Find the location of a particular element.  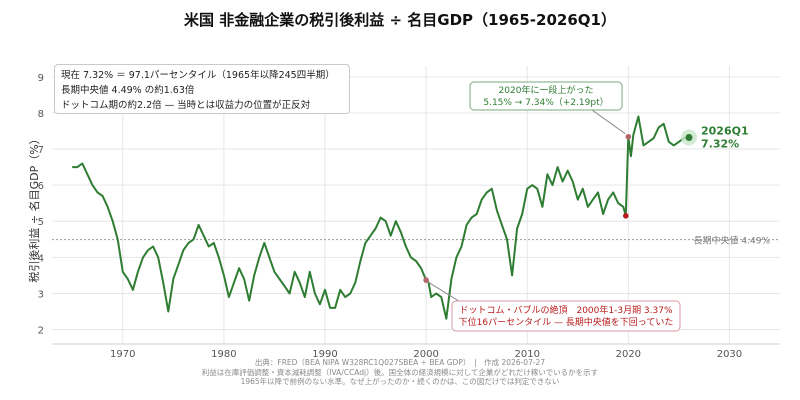

y-tick-label: 5 is located at coordinates (41, 222).